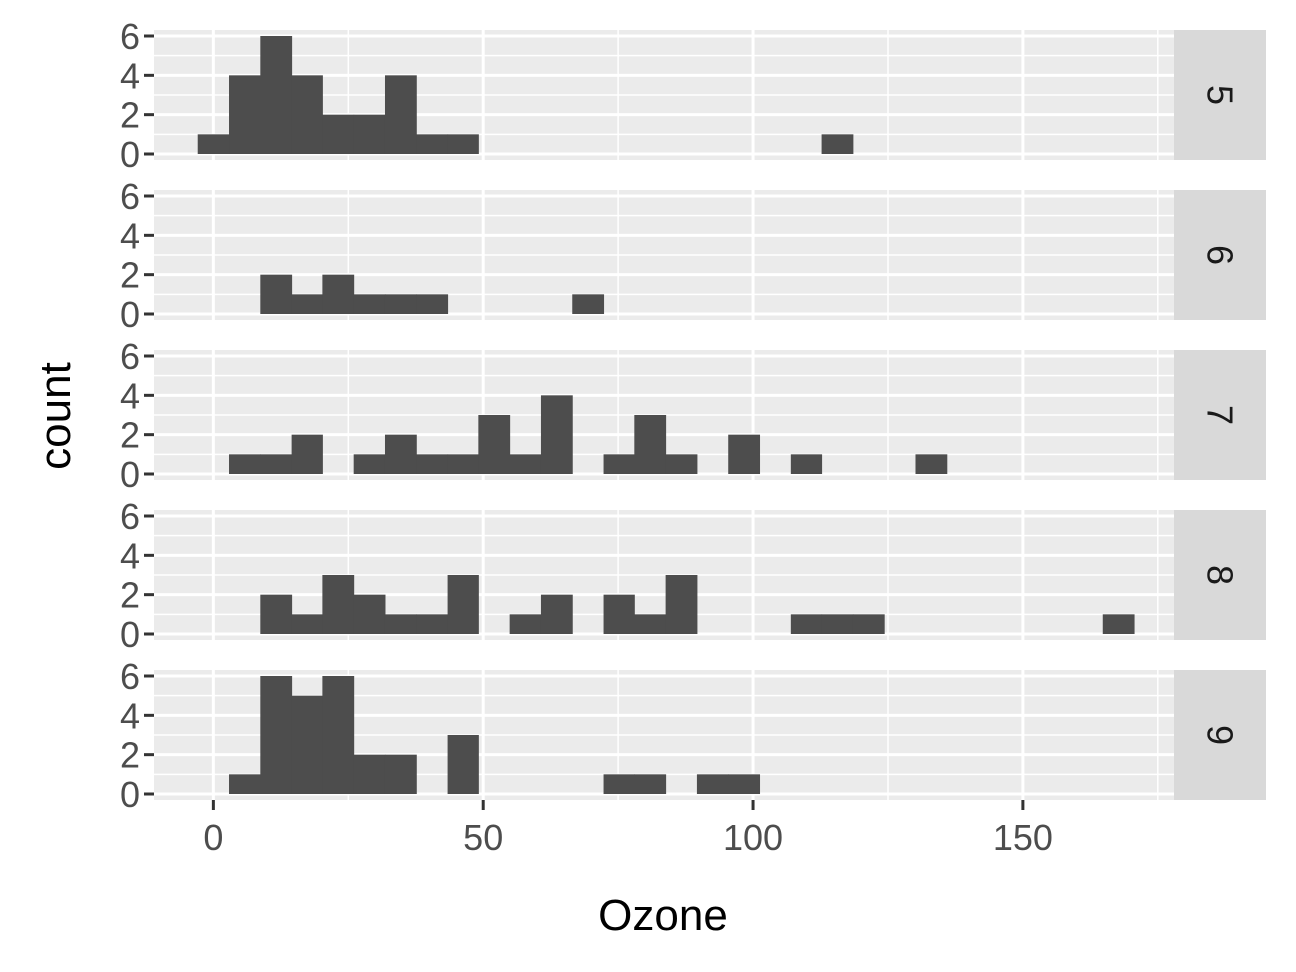  Describe the element at coordinates (663, 915) in the screenshot. I see `x-axis-title: Ozone` at that location.